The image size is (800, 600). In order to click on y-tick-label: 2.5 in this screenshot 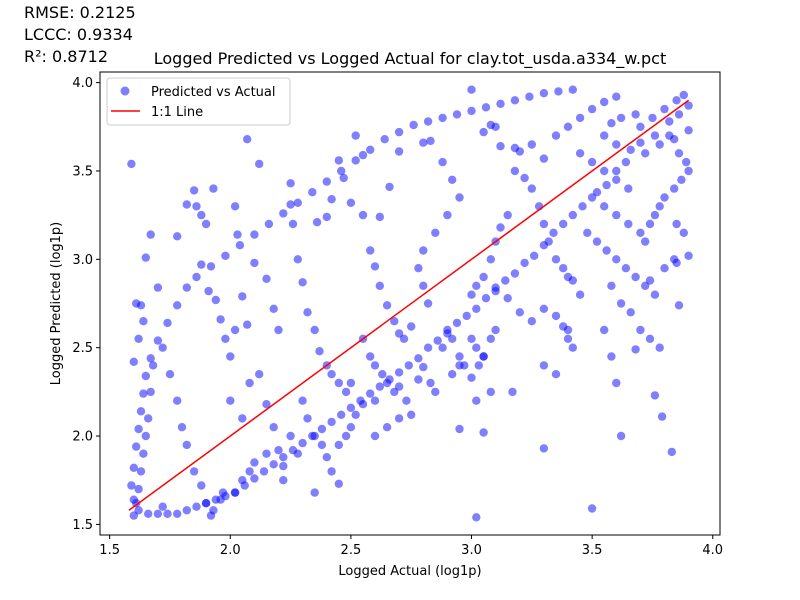, I will do `click(82, 348)`.